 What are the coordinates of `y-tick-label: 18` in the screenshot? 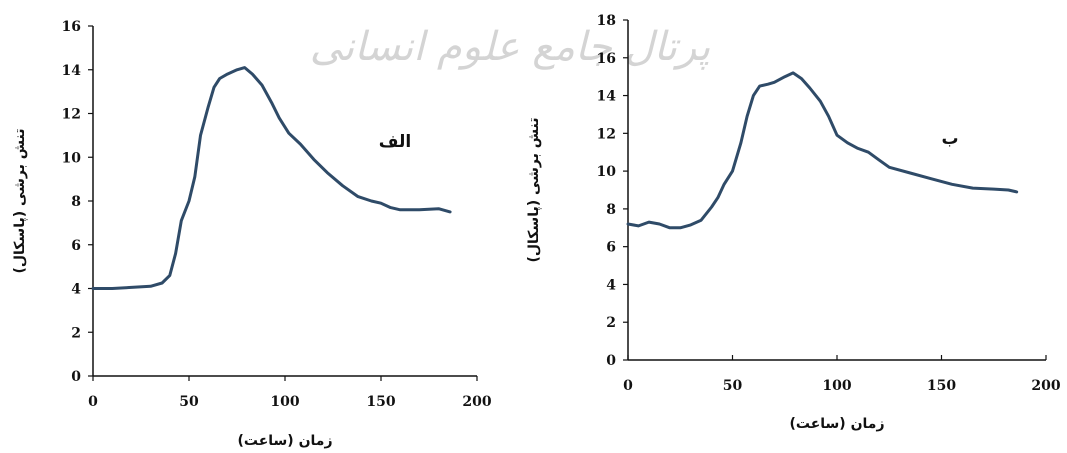 It's located at (606, 21).